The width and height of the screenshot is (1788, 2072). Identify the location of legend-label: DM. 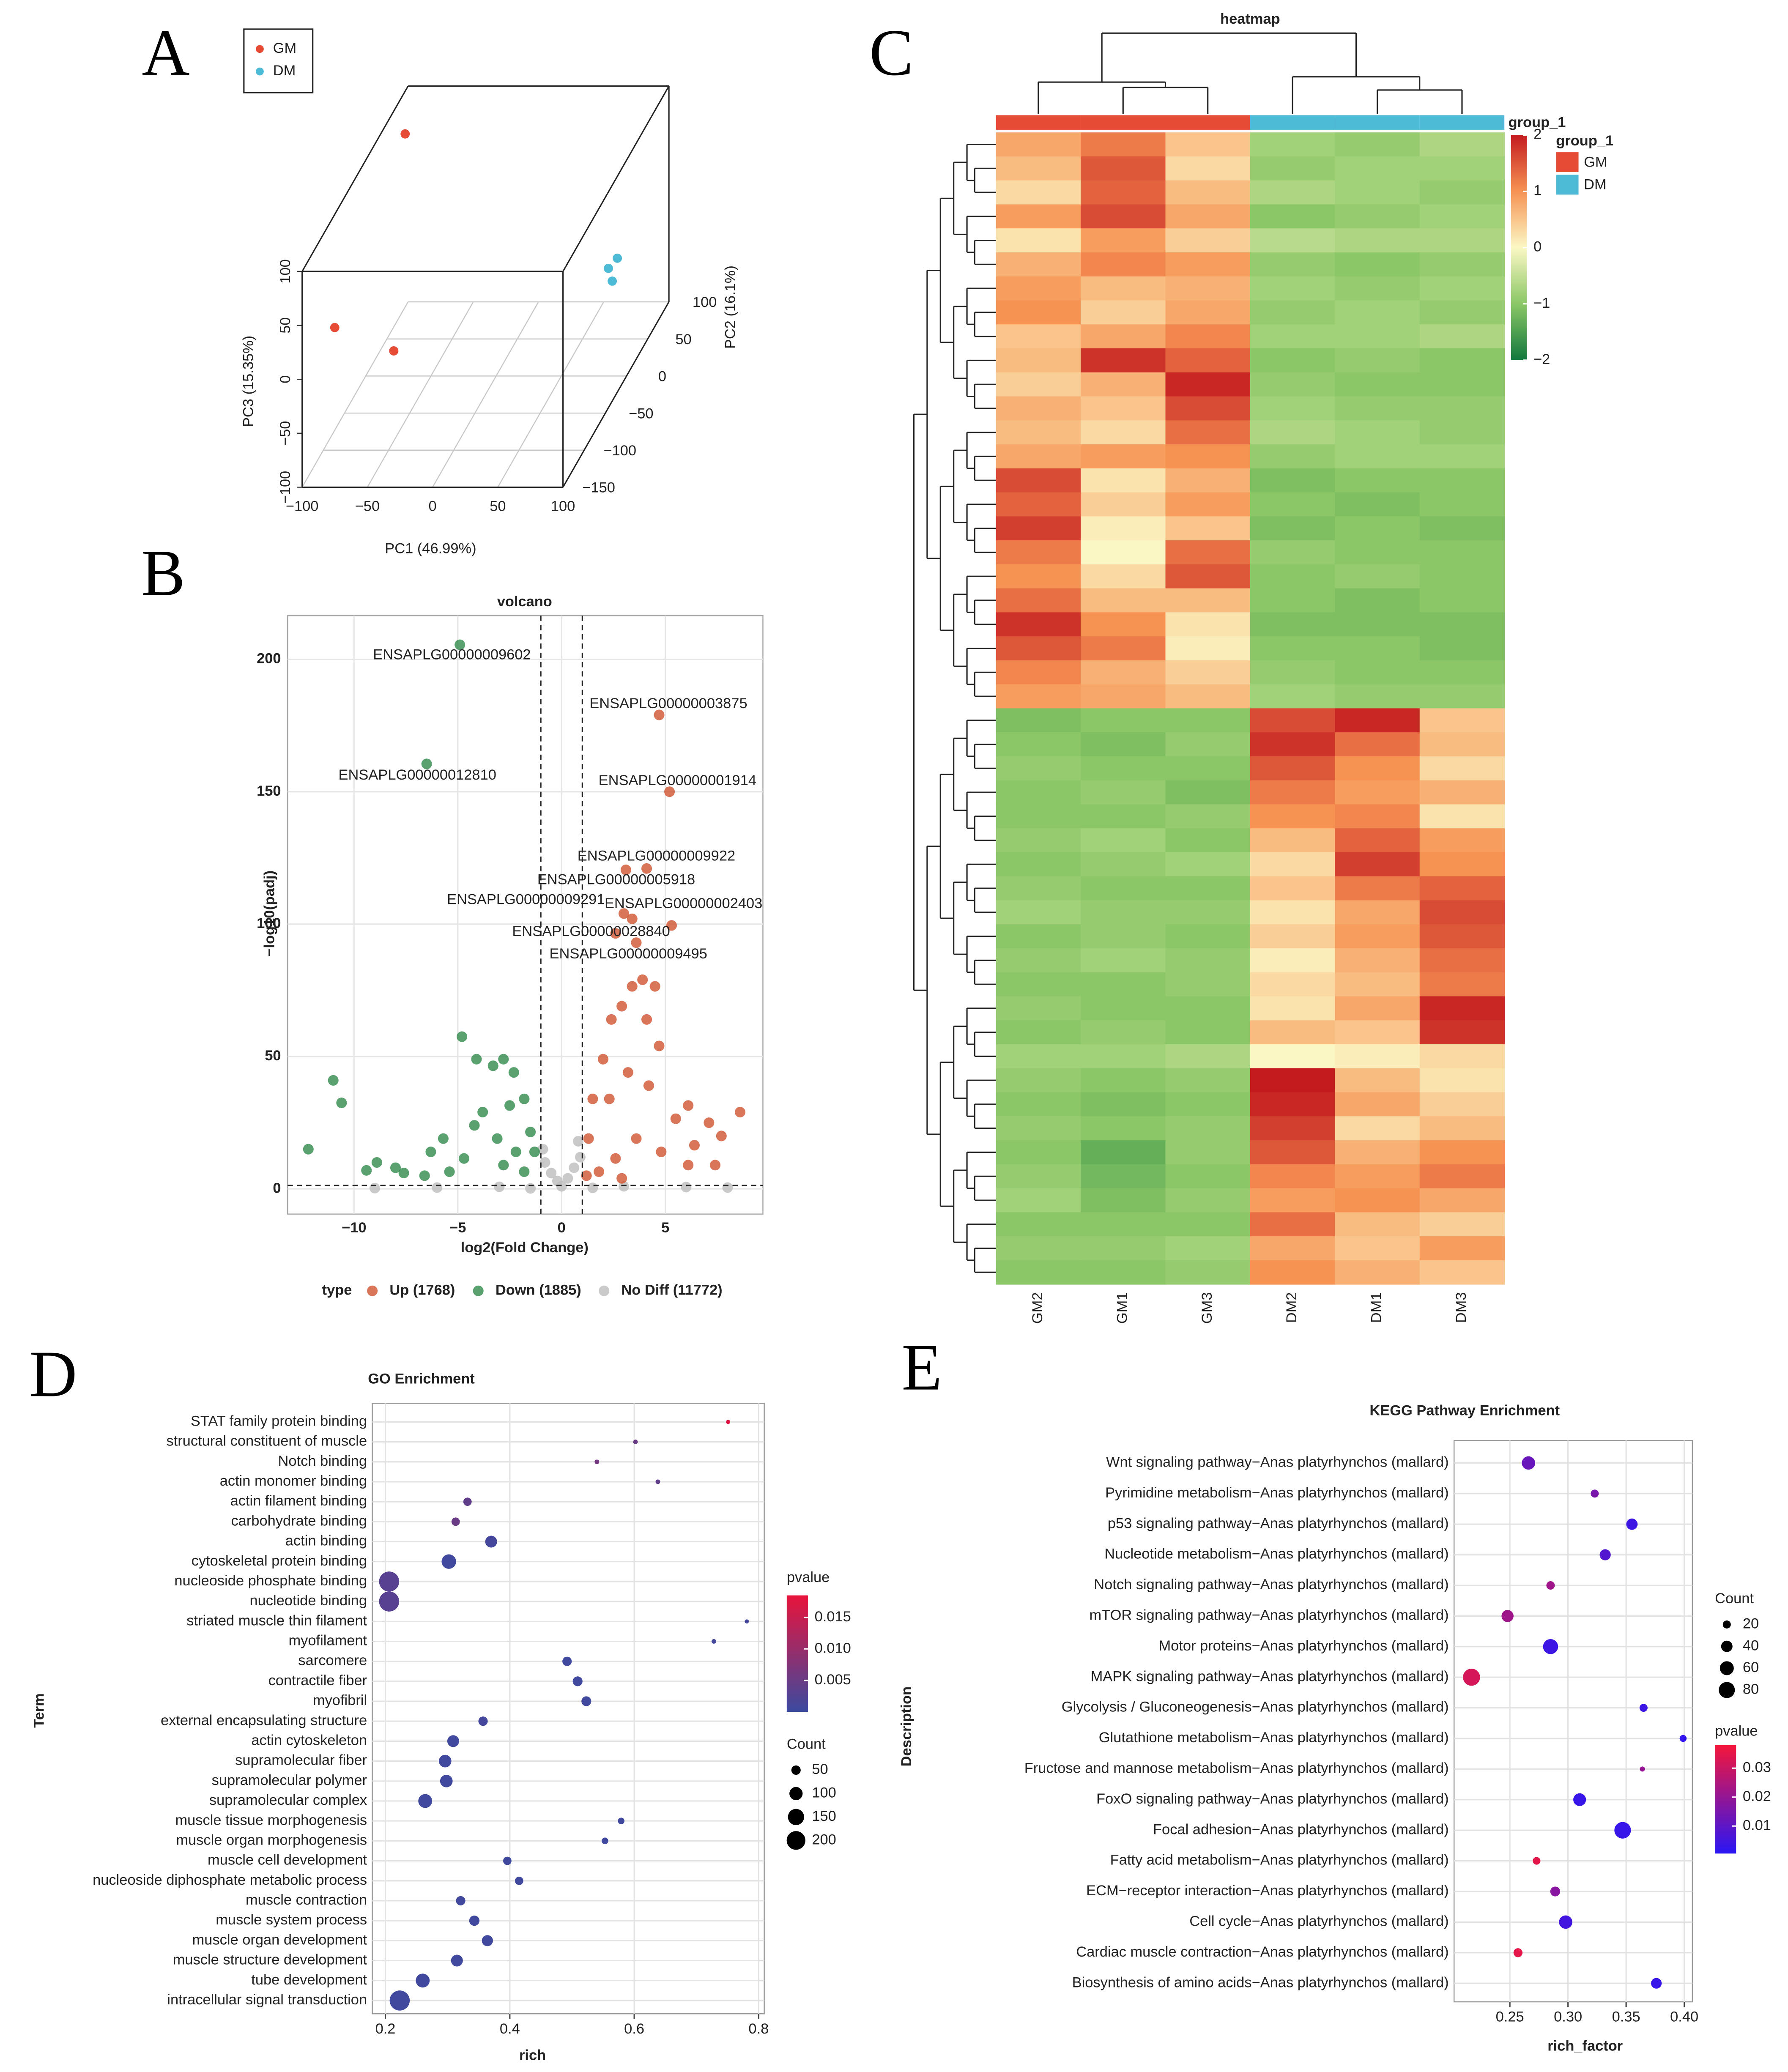
(1595, 185).